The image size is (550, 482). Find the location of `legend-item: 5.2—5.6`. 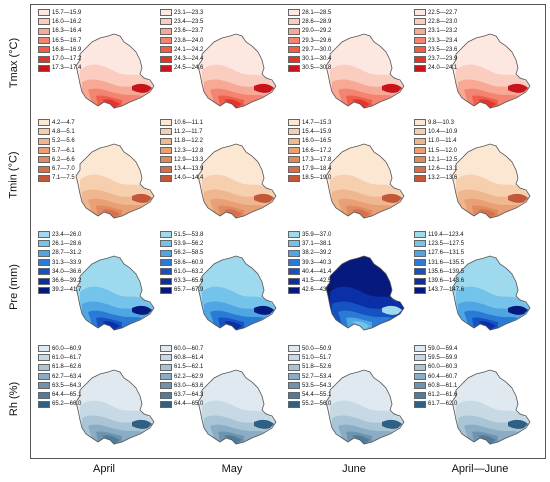

legend-item: 5.2—5.6 is located at coordinates (56, 141).